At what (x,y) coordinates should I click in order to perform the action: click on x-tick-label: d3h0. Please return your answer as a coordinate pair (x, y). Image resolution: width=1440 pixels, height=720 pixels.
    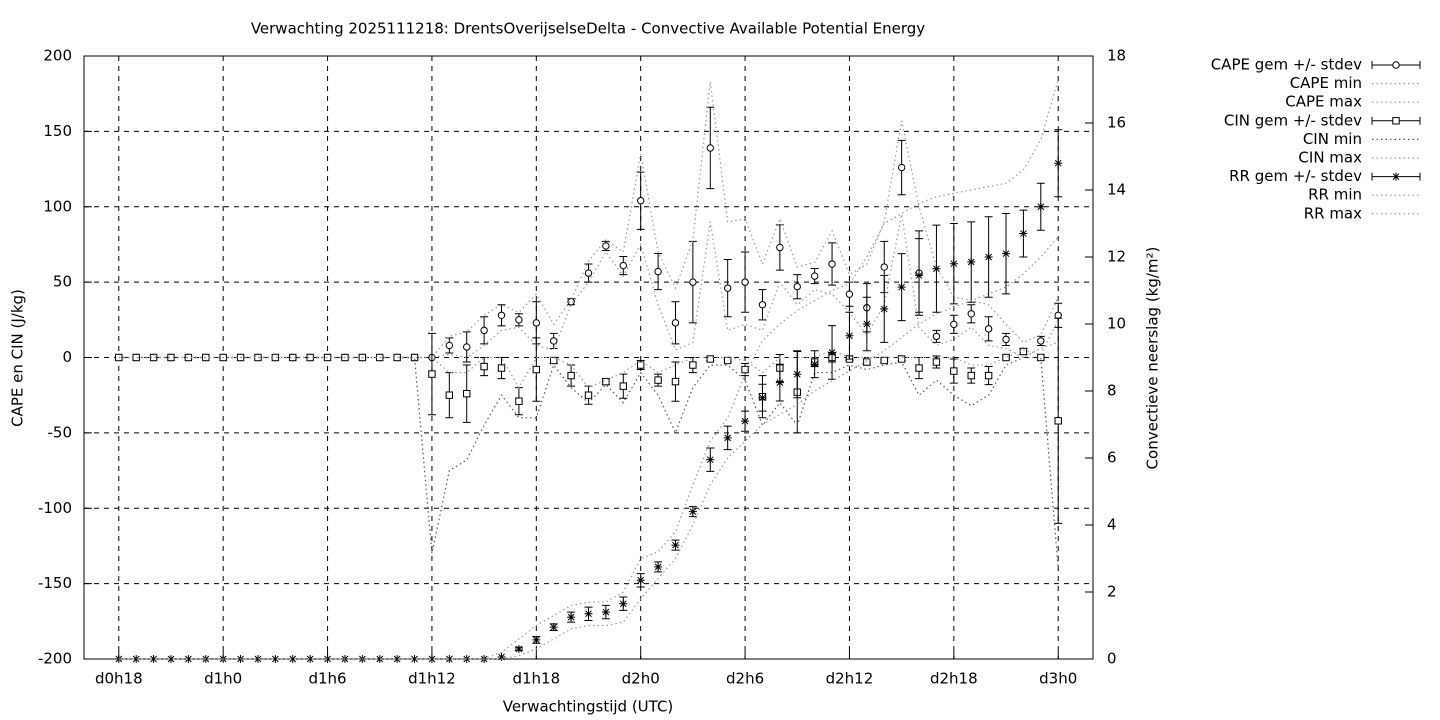
    Looking at the image, I should click on (1058, 679).